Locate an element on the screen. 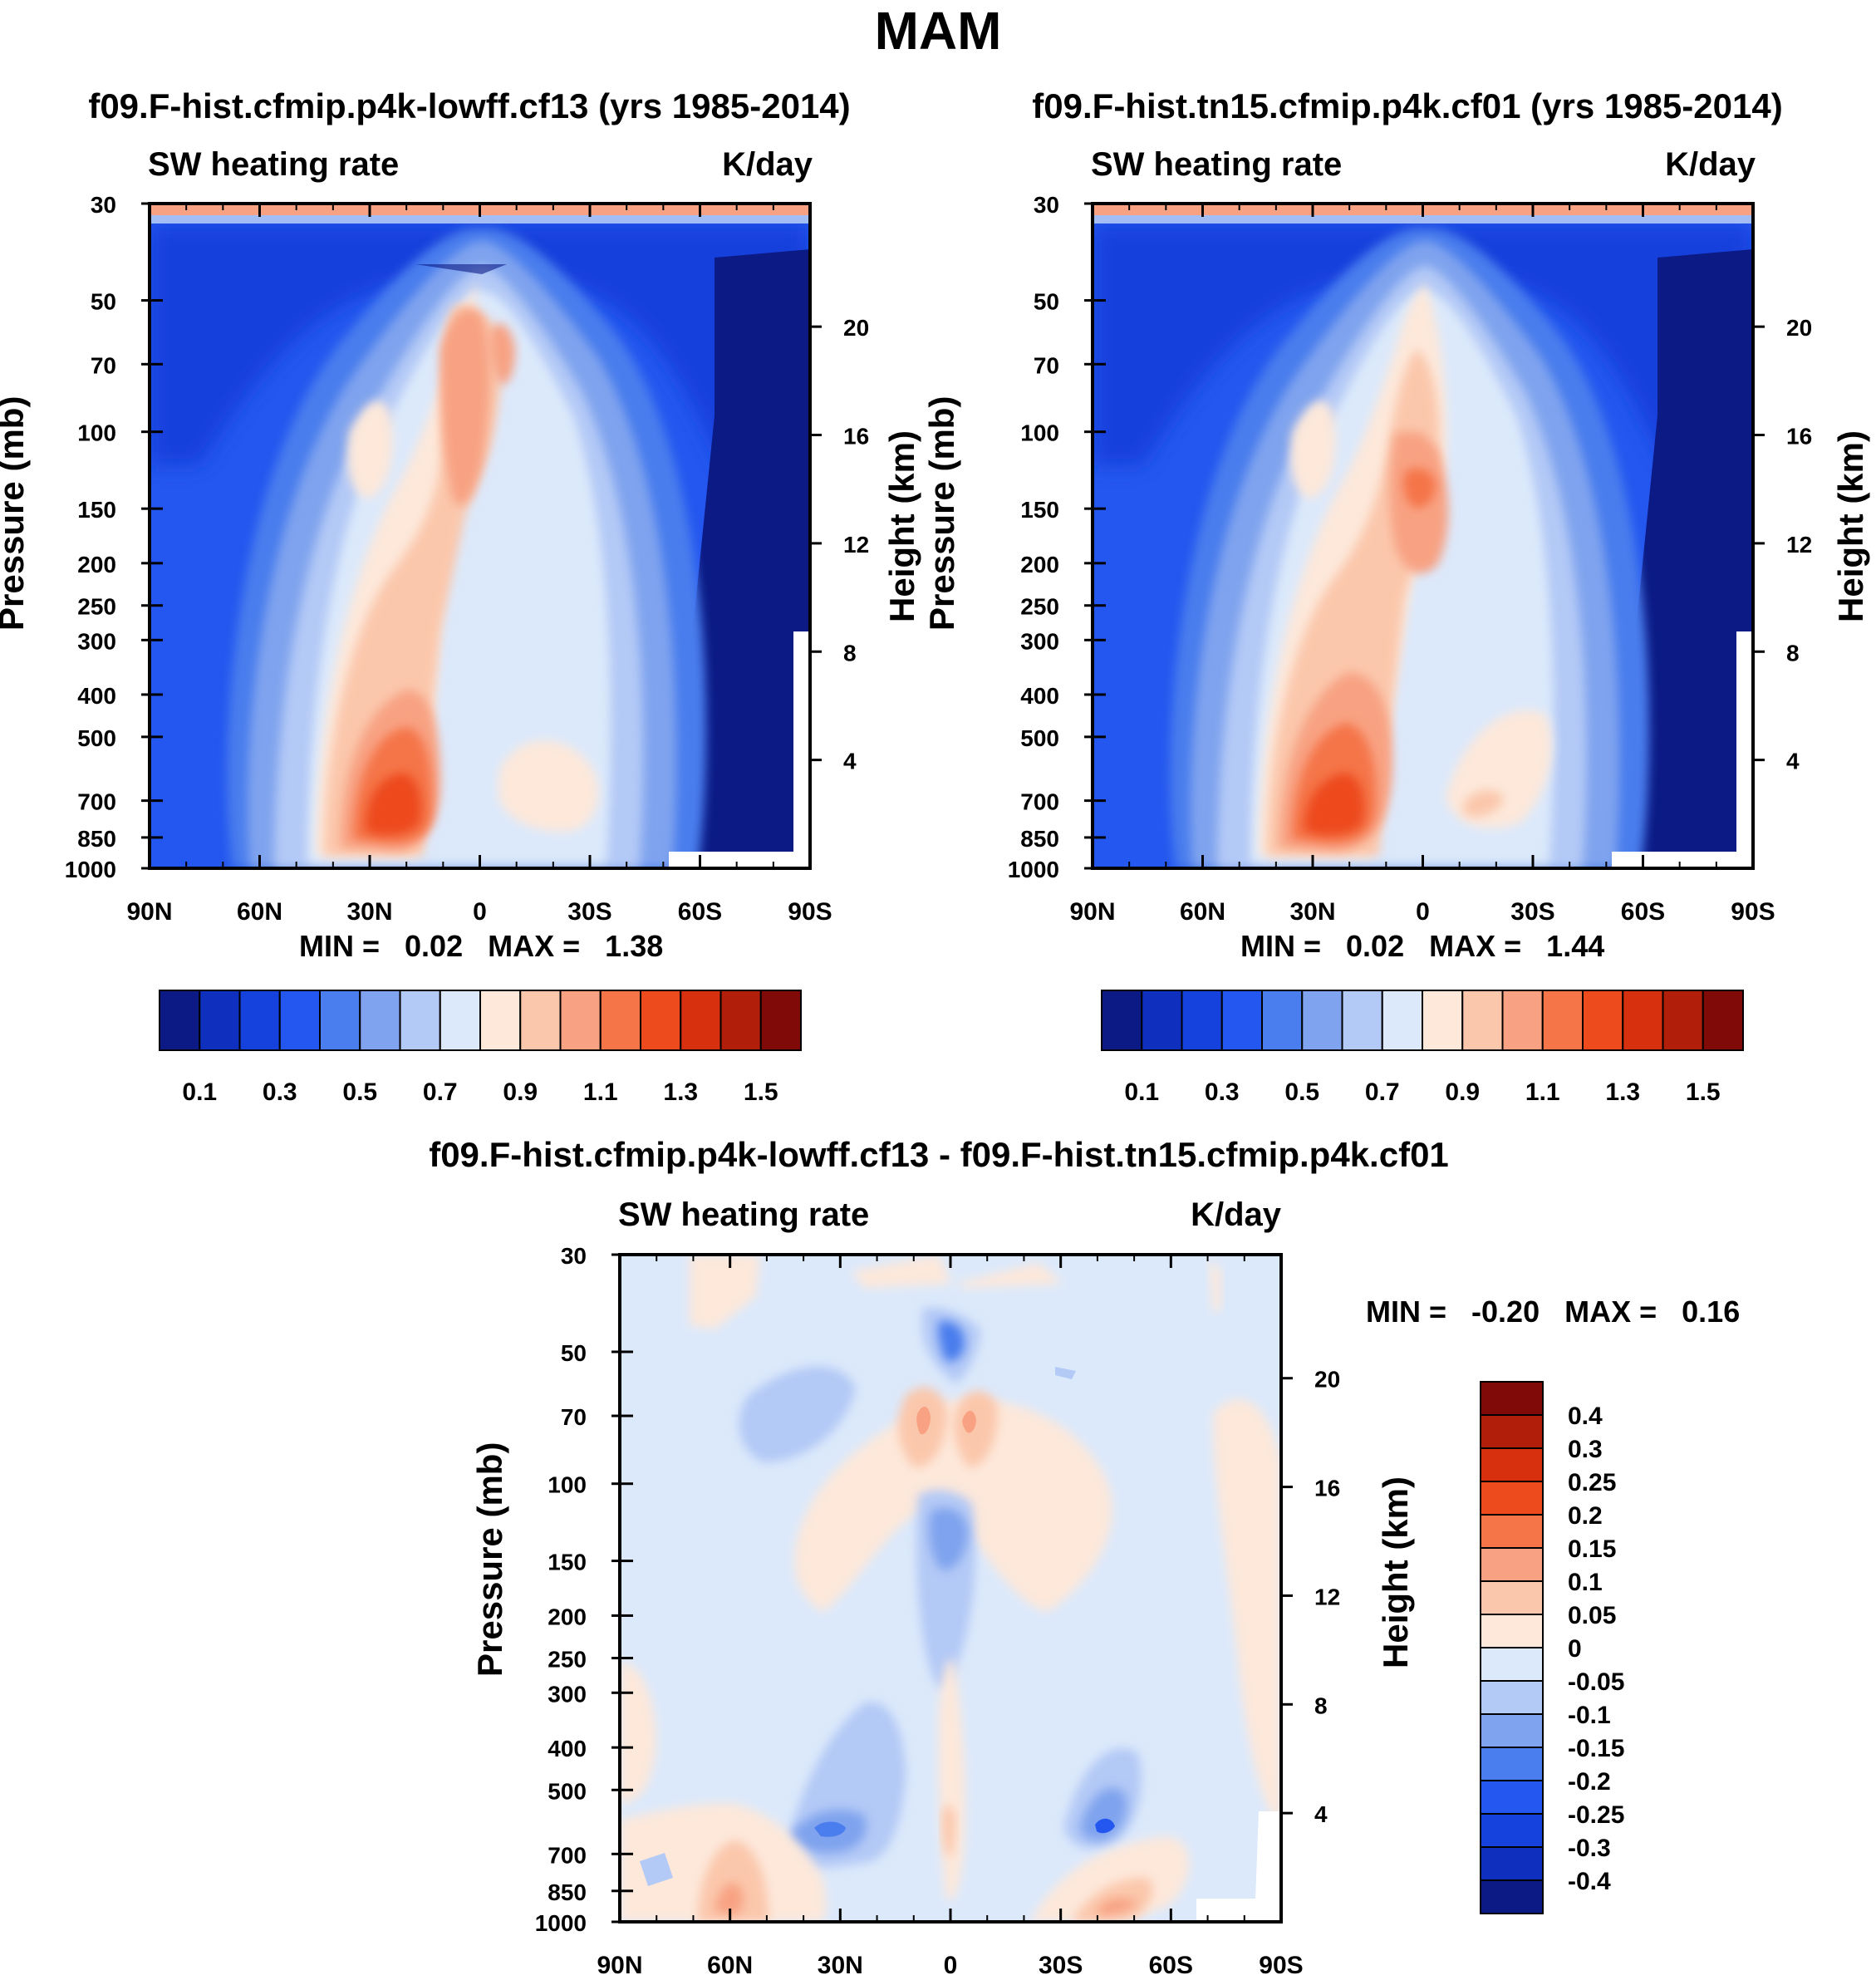 The width and height of the screenshot is (1876, 1980). left-colorbar-label: 0.5 is located at coordinates (360, 1092).